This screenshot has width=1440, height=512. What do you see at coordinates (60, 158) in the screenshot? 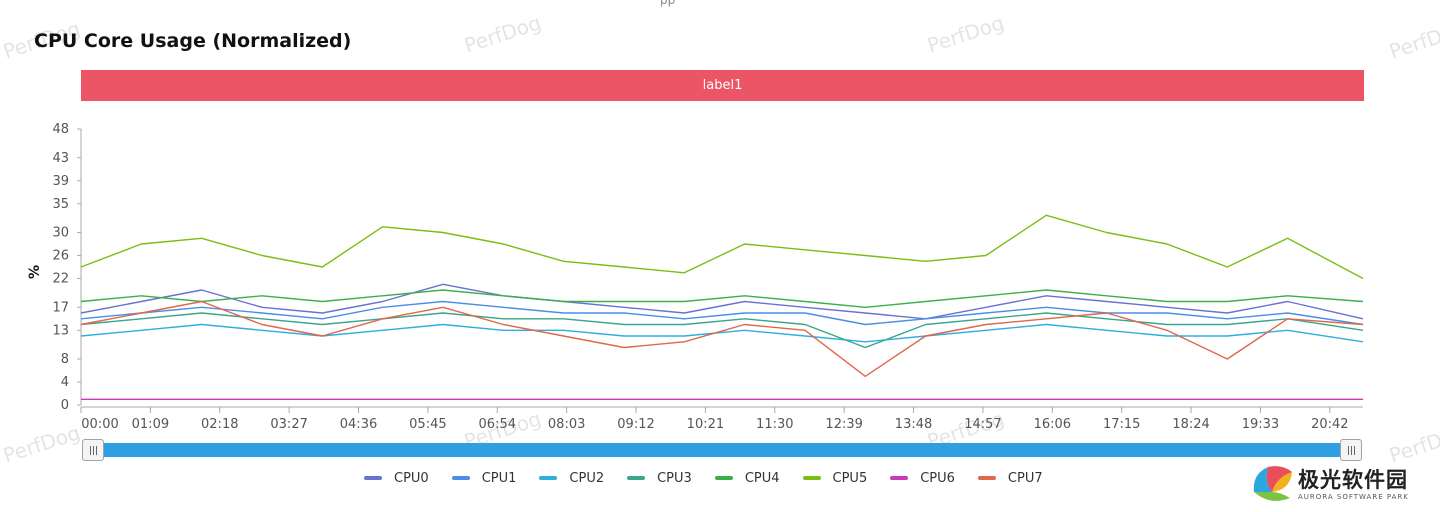
I see `y-tick-label: 43` at bounding box center [60, 158].